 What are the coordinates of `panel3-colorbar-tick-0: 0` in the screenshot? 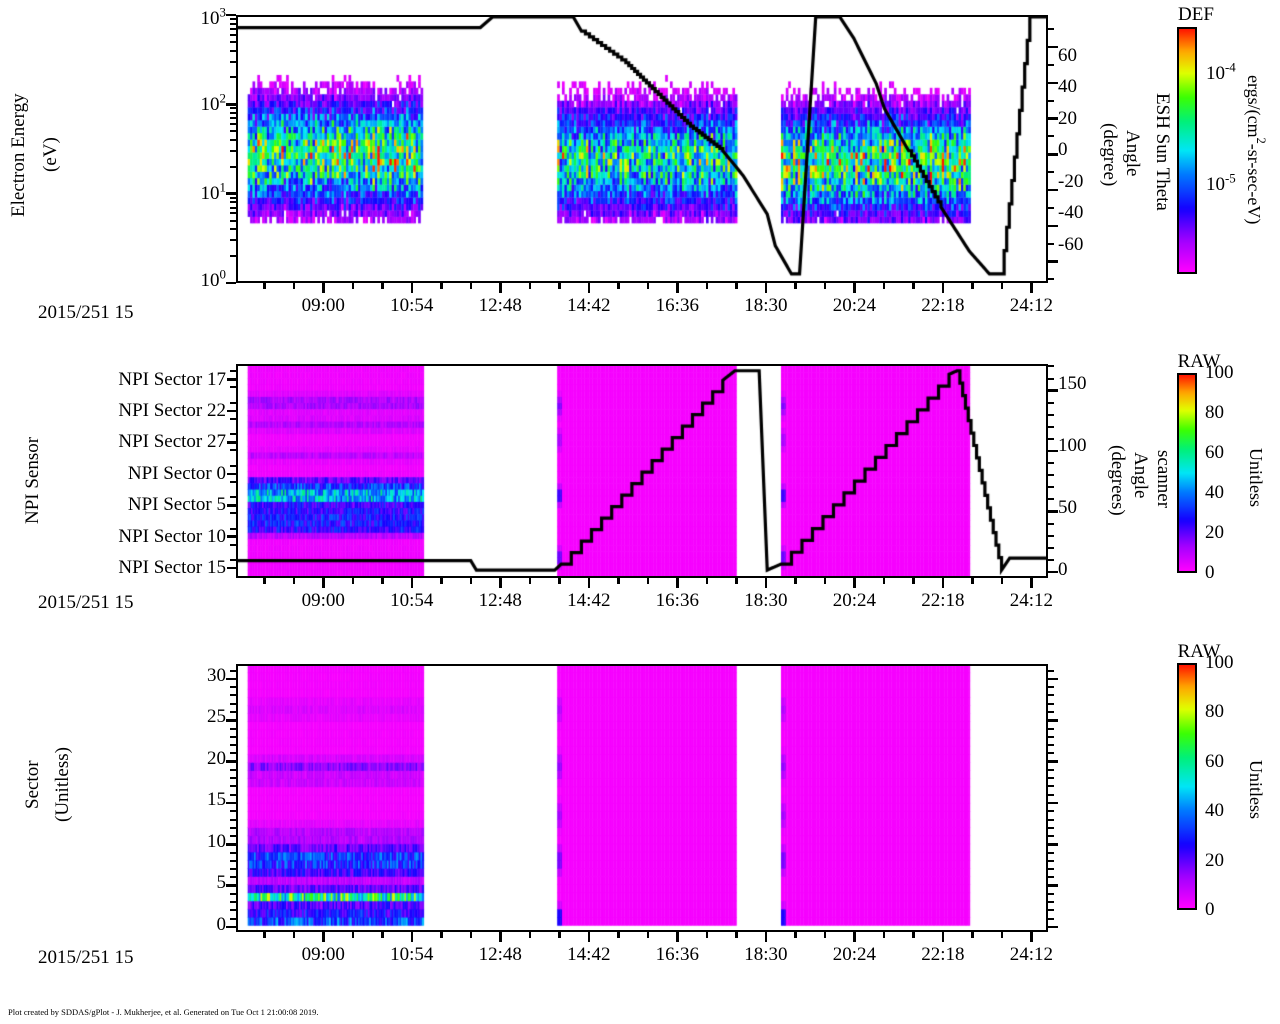 It's located at (1210, 909).